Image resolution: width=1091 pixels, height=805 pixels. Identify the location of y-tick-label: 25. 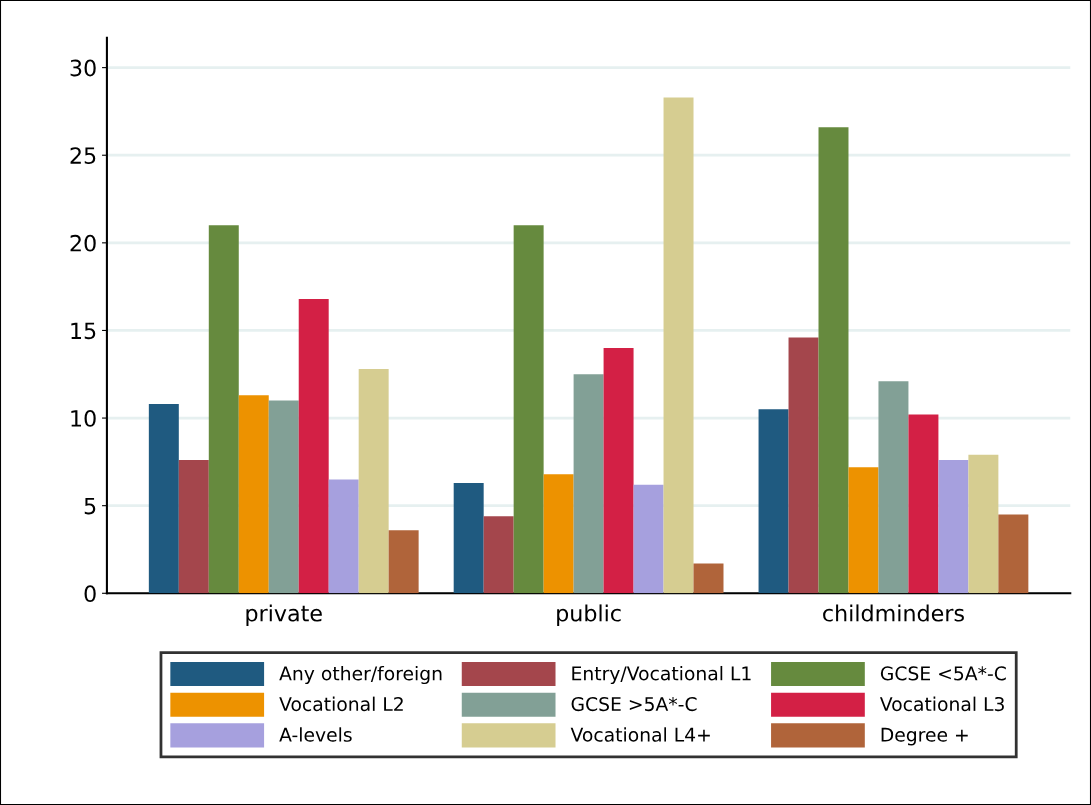
(83, 155).